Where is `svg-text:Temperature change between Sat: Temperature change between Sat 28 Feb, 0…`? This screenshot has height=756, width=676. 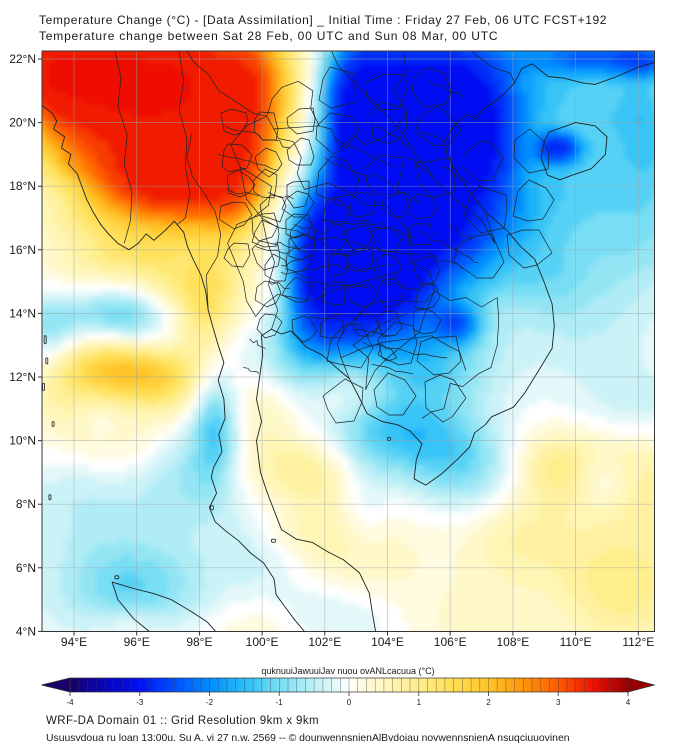 svg-text:Temperature change between Sat: Temperature change between Sat 28 Feb, 0… is located at coordinates (268, 36).